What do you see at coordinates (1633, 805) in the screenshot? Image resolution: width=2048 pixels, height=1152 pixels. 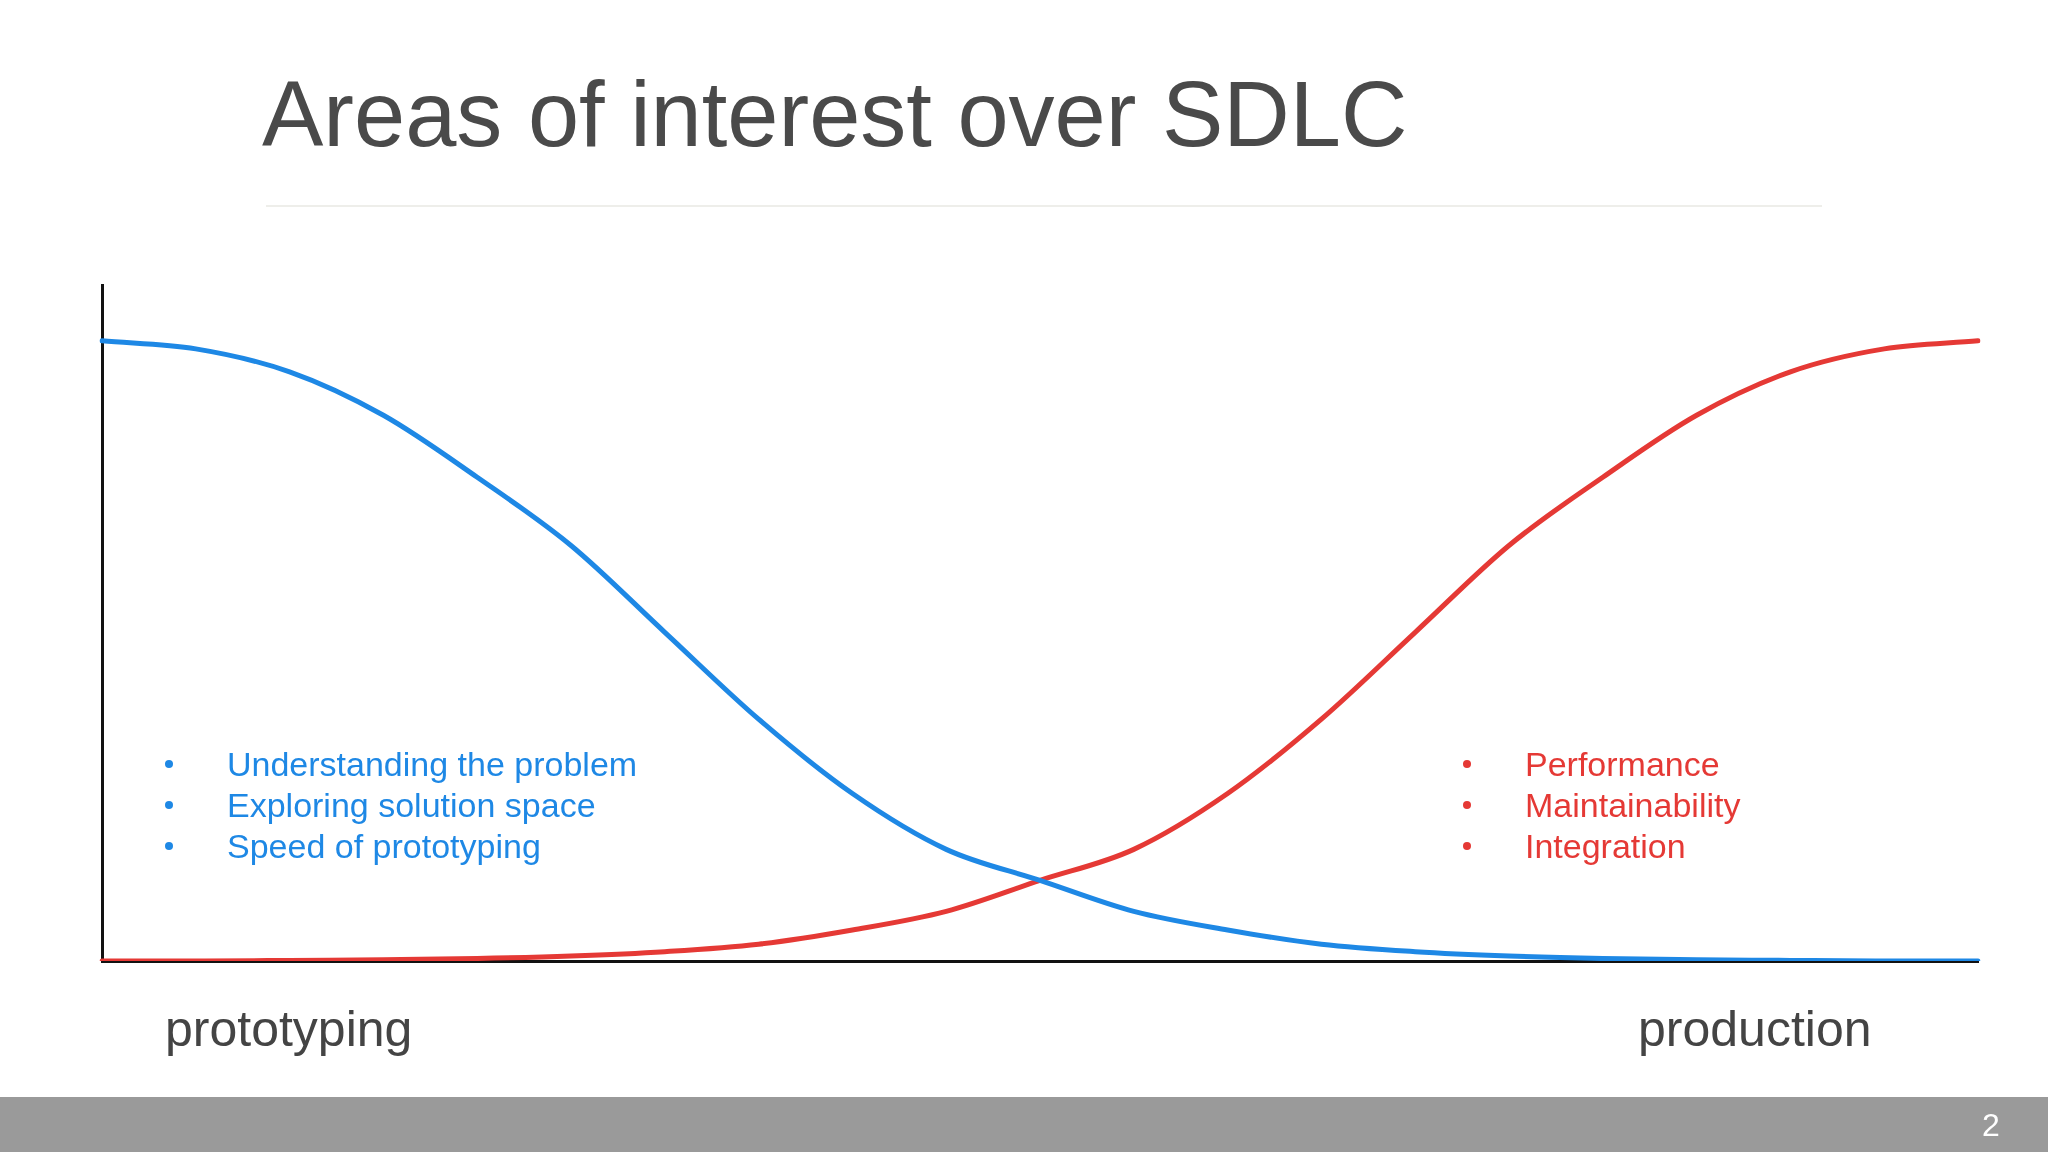 I see `annotation: Maintainability` at bounding box center [1633, 805].